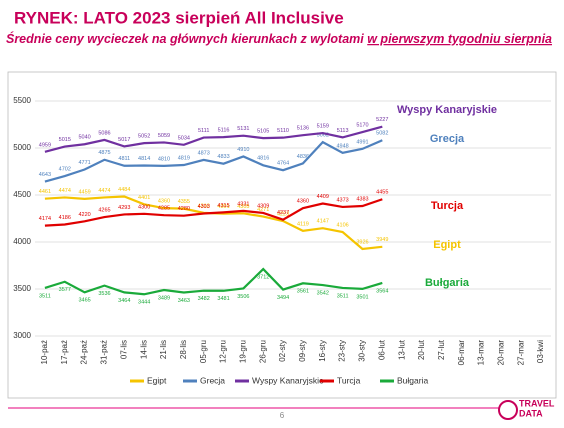 The width and height of the screenshot is (564, 428). Describe the element at coordinates (382, 120) in the screenshot. I see `data-label: 5227` at that location.